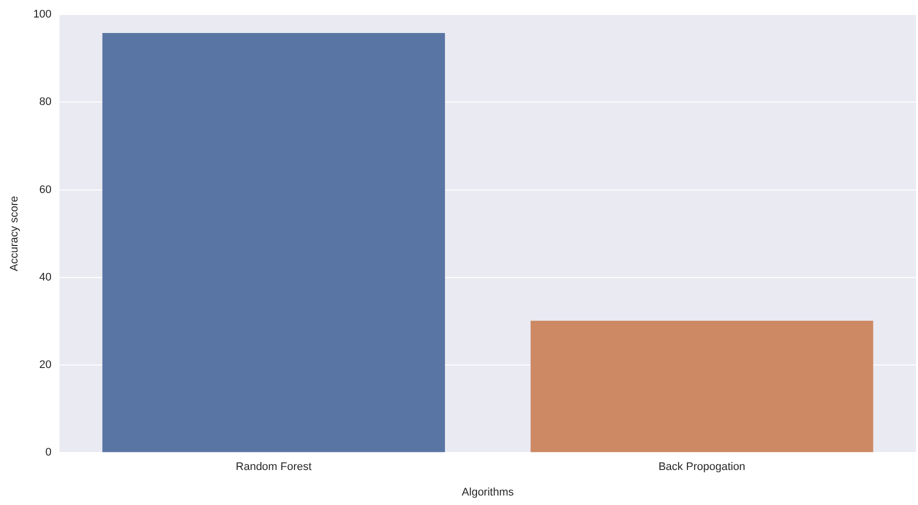 Image resolution: width=918 pixels, height=505 pixels. I want to click on y-tick-label: 80, so click(45, 102).